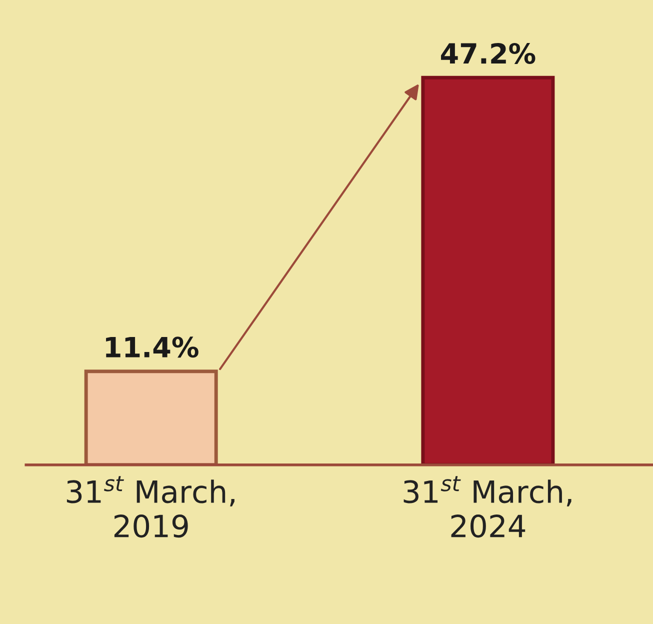  Describe the element at coordinates (150, 507) in the screenshot. I see `x-tick-label: 31$^{st}$ March, 2019` at that location.